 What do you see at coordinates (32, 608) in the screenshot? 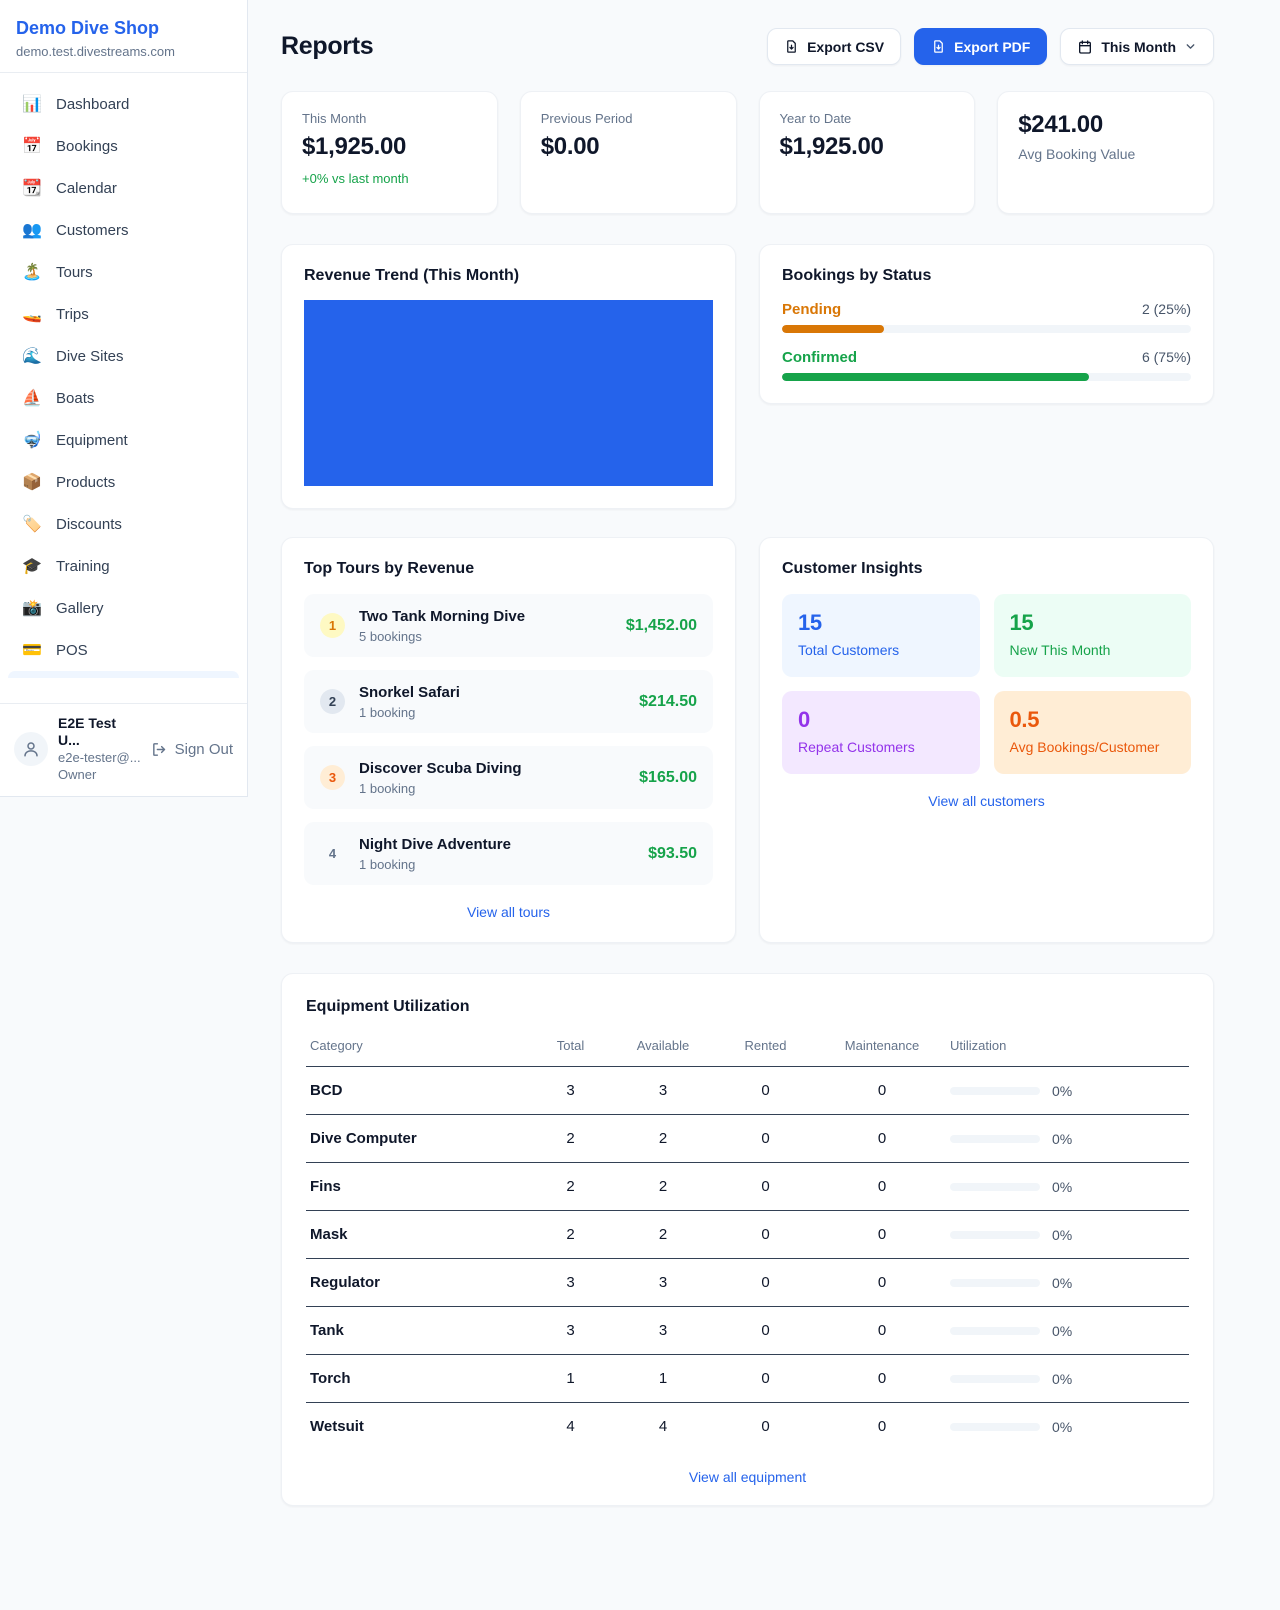
I see `camera-icon: 📸` at bounding box center [32, 608].